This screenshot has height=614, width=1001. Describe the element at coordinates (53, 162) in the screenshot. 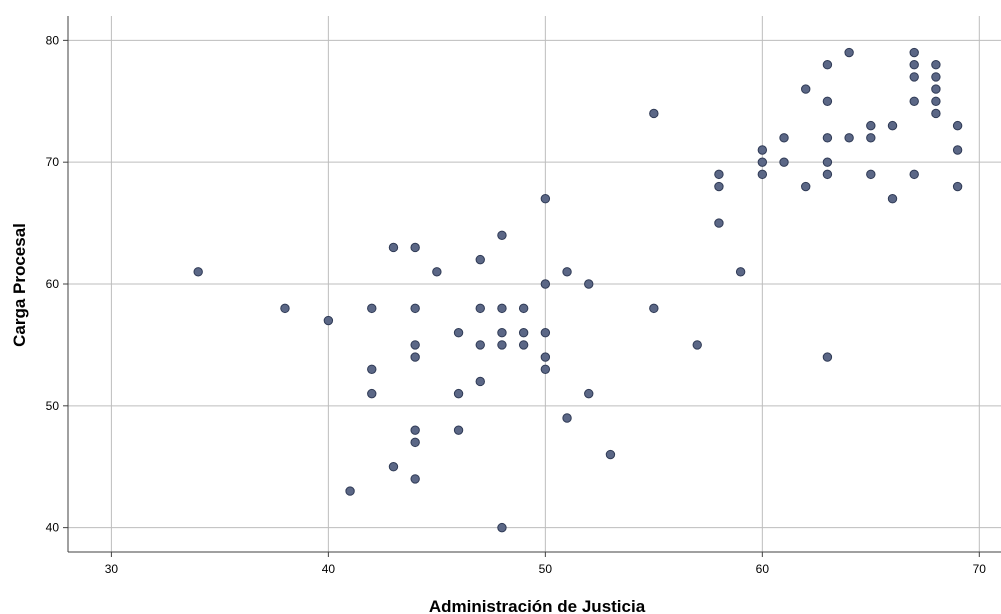

I see `y-tick-label: 70` at that location.